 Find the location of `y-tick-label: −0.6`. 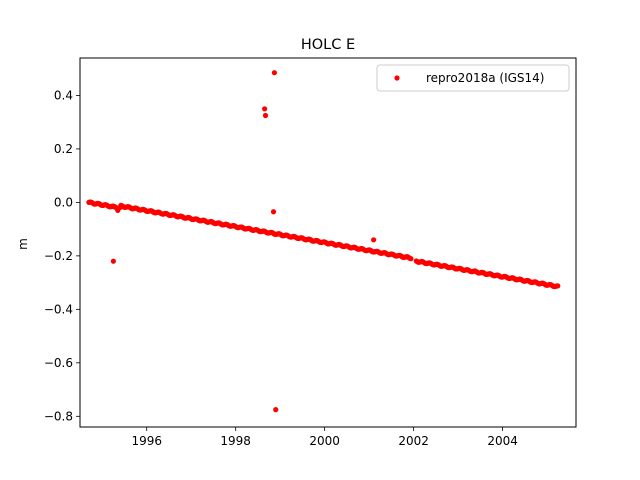

y-tick-label: −0.6 is located at coordinates (58, 363).